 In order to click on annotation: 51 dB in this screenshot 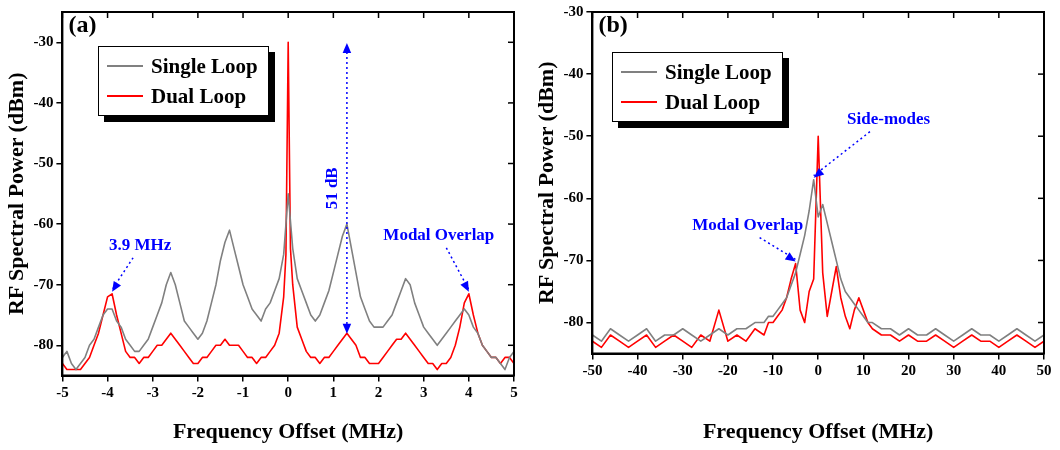, I will do `click(332, 188)`.